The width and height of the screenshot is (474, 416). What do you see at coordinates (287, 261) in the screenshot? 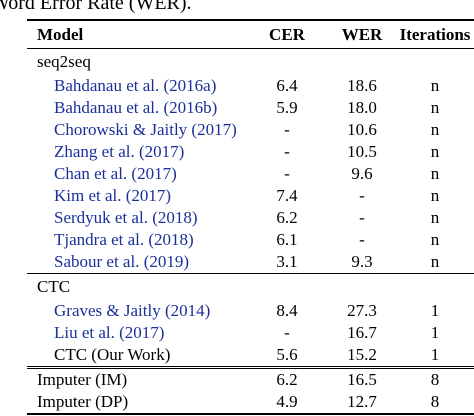
I see `cer-value: 3.1` at bounding box center [287, 261].